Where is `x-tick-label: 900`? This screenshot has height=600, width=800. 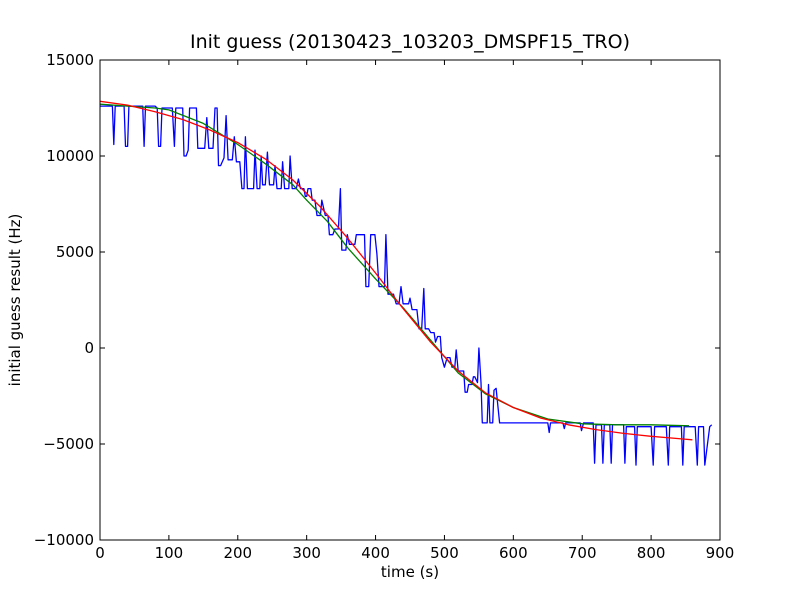 x-tick-label: 900 is located at coordinates (720, 553).